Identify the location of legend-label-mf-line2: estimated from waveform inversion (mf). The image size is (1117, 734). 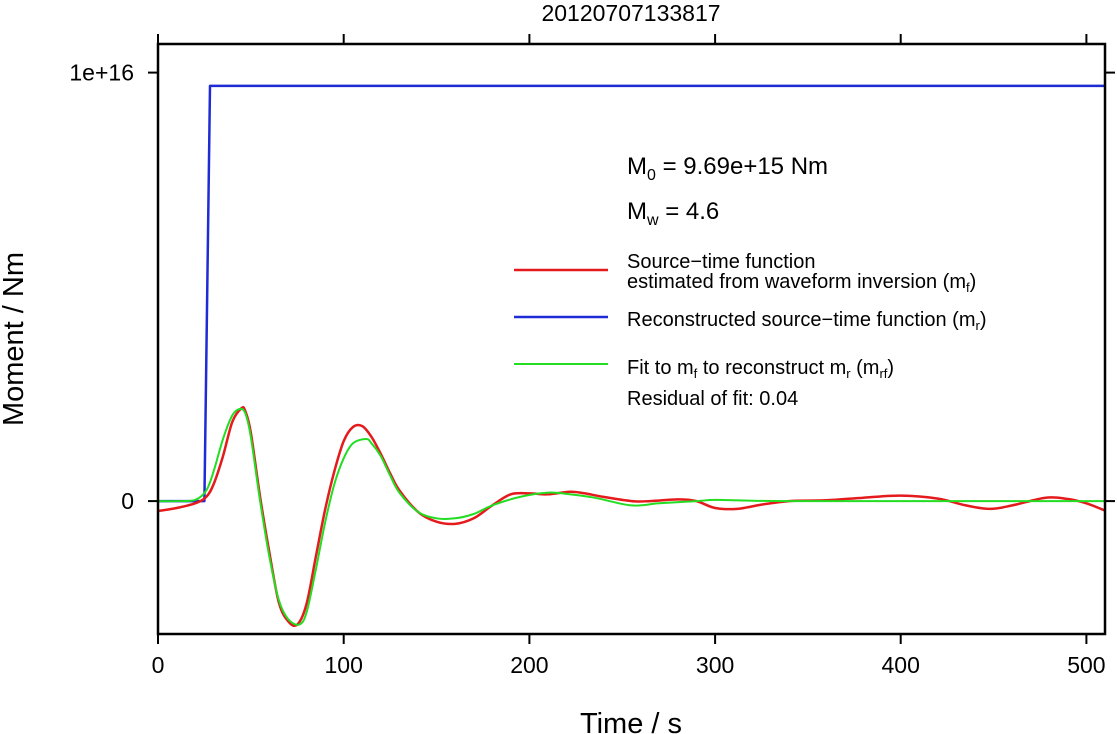
(801, 283).